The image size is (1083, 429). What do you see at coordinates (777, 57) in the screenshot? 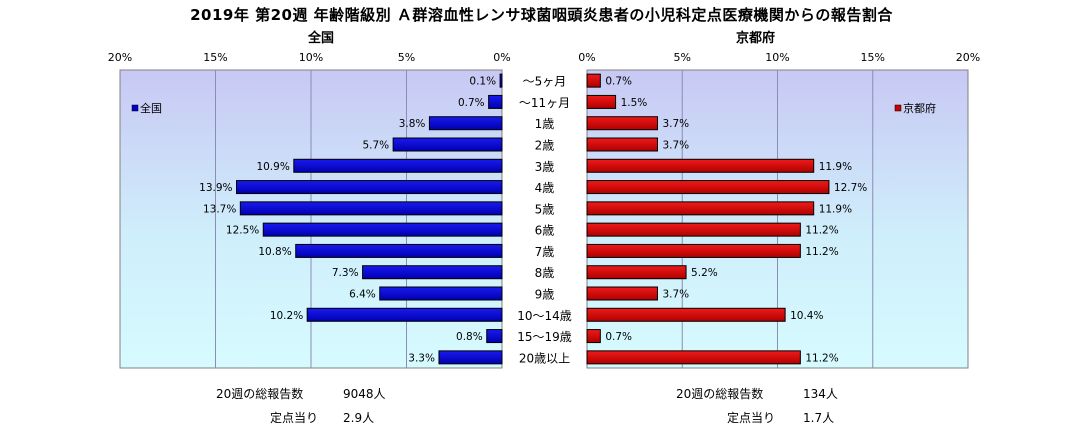
I see `right-tick-label: 10%` at bounding box center [777, 57].